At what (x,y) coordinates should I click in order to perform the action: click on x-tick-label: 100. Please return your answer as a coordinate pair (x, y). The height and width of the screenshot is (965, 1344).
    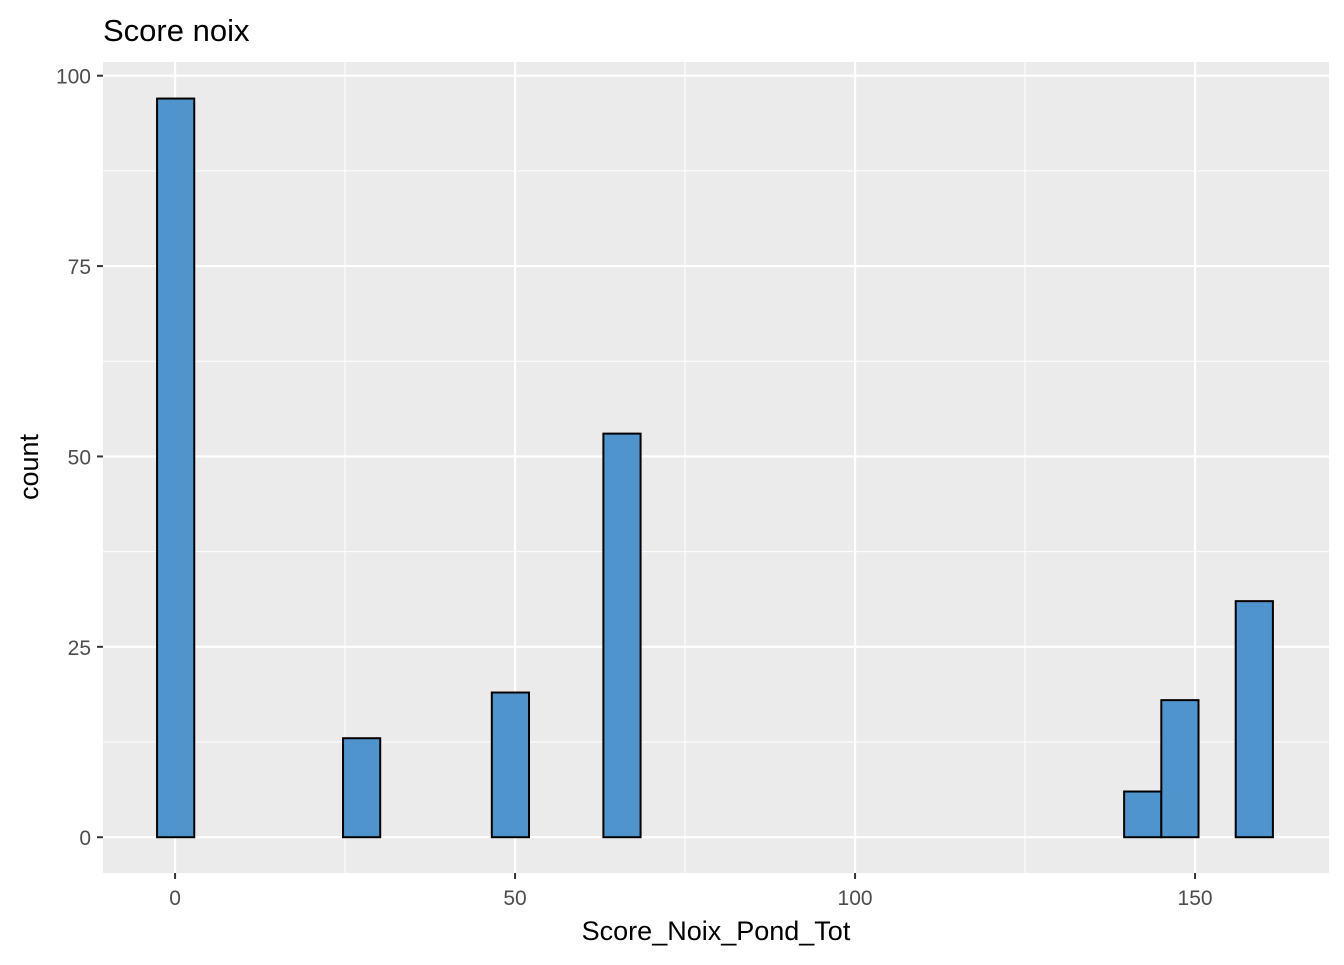
    Looking at the image, I should click on (855, 898).